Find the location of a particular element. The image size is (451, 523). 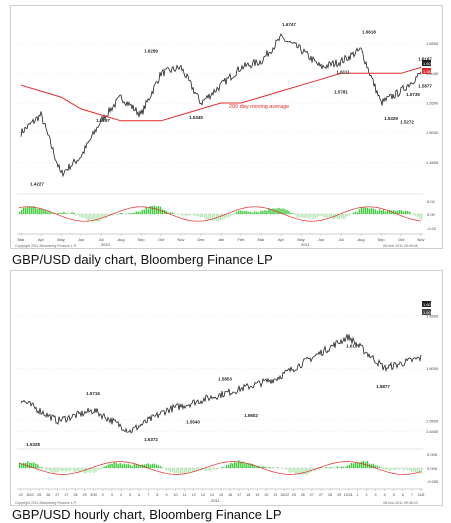

daily-last-ma-box is located at coordinates (426, 71).